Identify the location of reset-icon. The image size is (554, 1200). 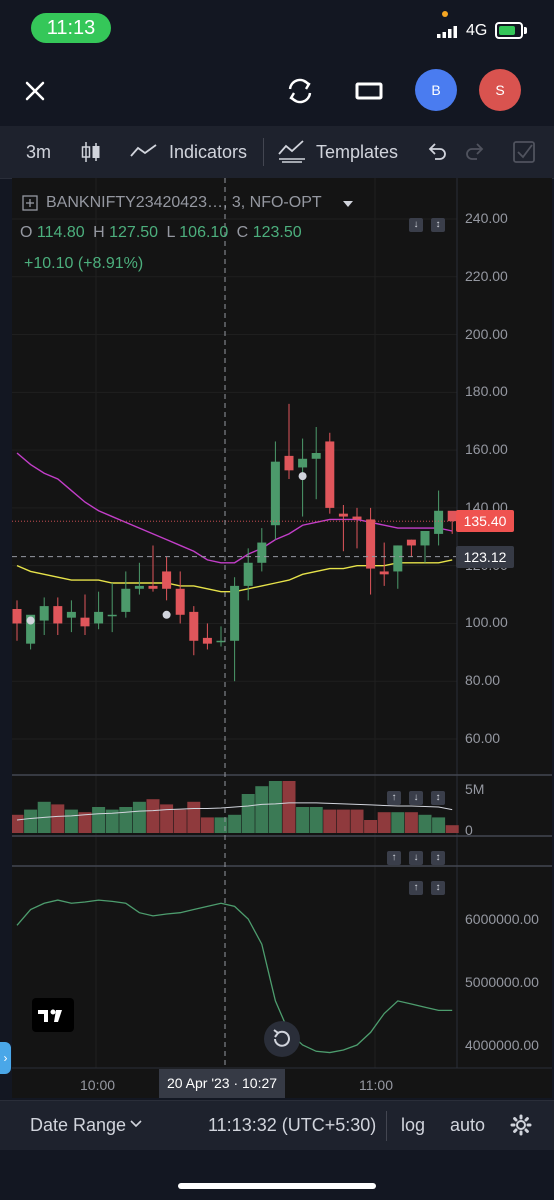
(281, 1038).